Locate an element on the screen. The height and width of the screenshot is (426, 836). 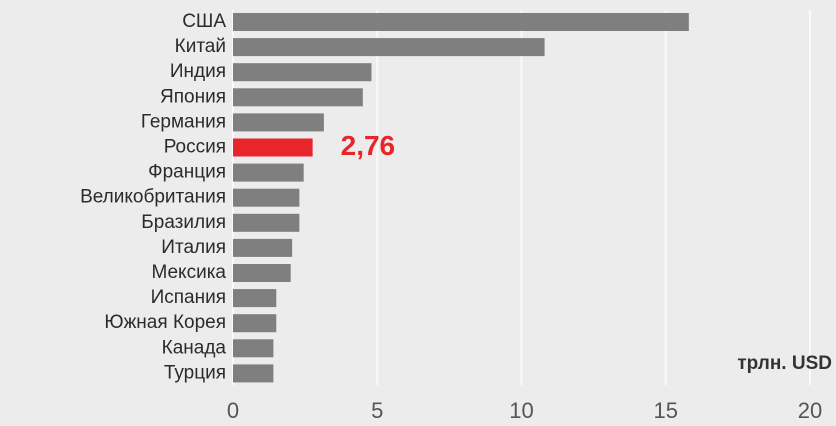
y-tick-label: Южная Корея is located at coordinates (165, 322).